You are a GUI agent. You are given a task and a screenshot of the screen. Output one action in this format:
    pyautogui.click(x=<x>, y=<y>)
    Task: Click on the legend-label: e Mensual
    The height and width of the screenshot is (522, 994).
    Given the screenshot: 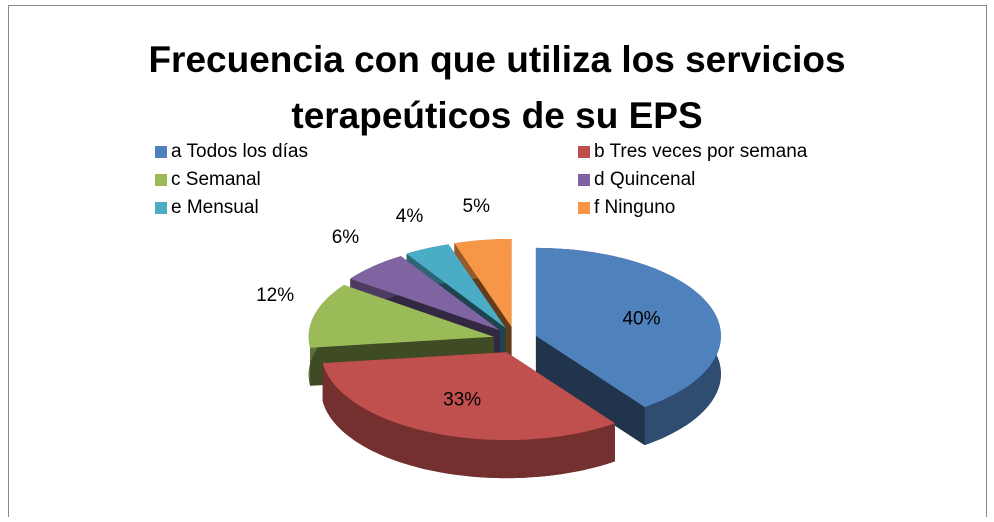 What is the action you would take?
    pyautogui.click(x=215, y=207)
    